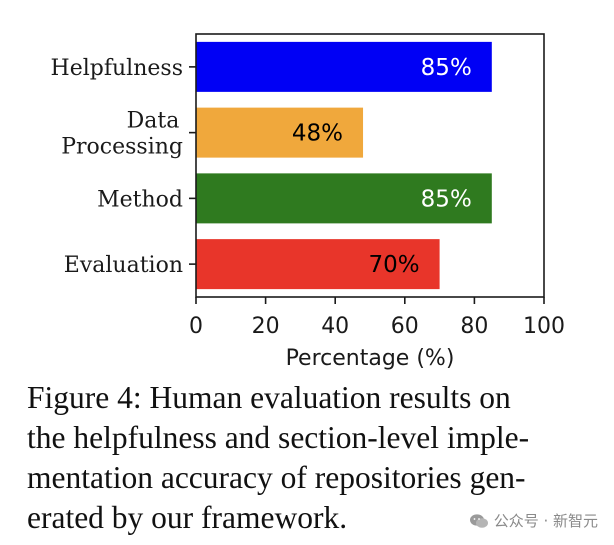  What do you see at coordinates (370, 358) in the screenshot?
I see `x-axis-title: Percentage (%)` at bounding box center [370, 358].